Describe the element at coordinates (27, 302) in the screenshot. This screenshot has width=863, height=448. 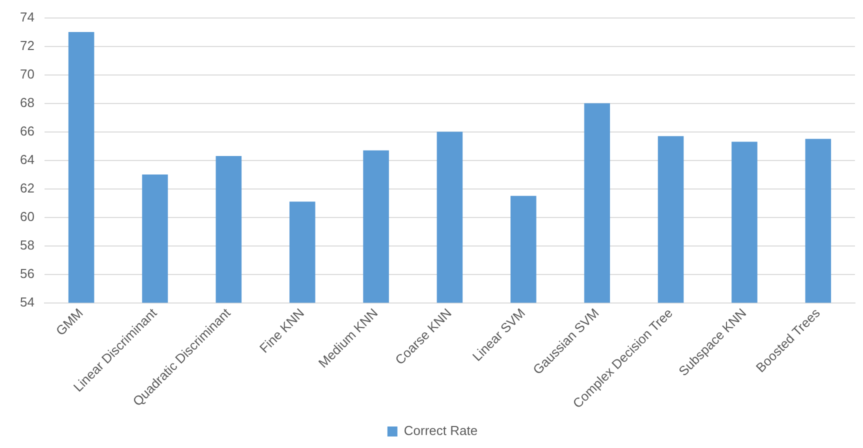
I see `y-tick-label: 54` at that location.